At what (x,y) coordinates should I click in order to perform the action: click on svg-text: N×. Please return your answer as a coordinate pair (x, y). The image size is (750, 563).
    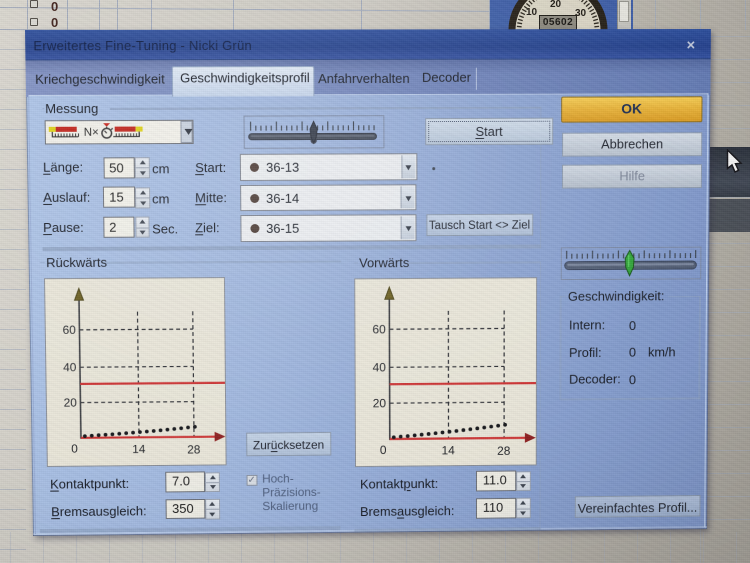
    Looking at the image, I should click on (91, 133).